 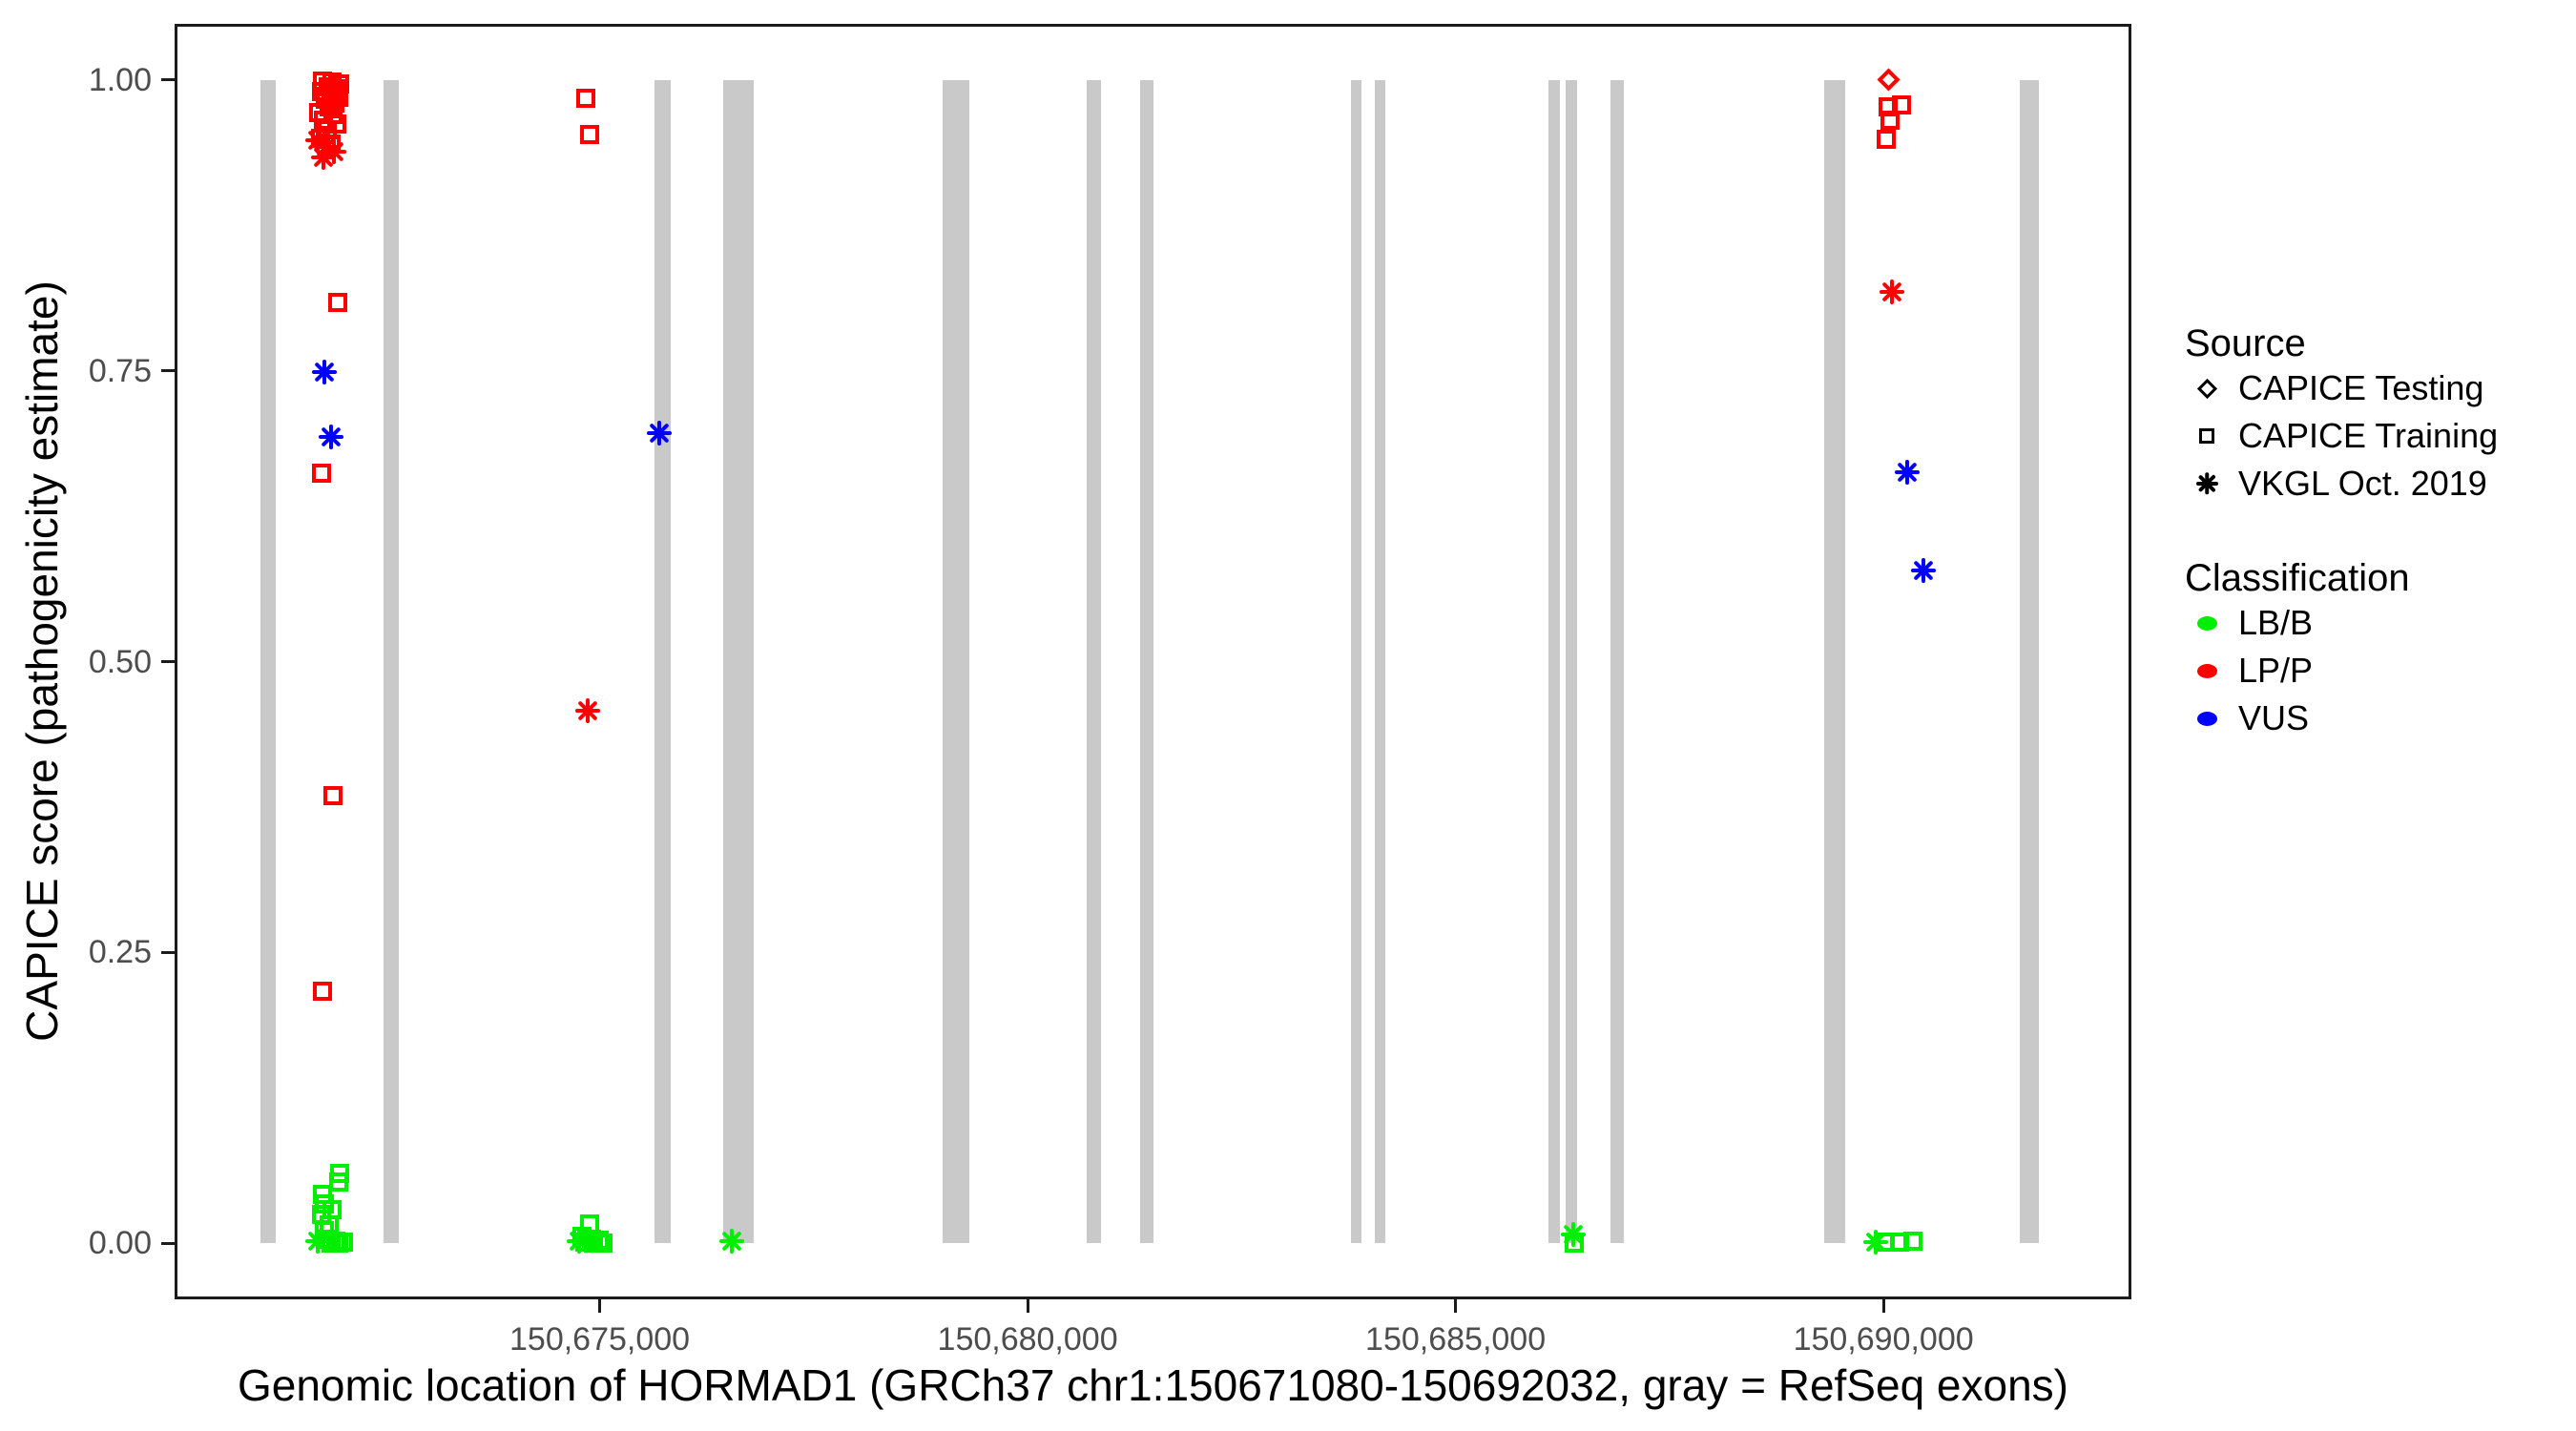 I want to click on legend-label-capice-training: CAPICE Training, so click(x=2368, y=435).